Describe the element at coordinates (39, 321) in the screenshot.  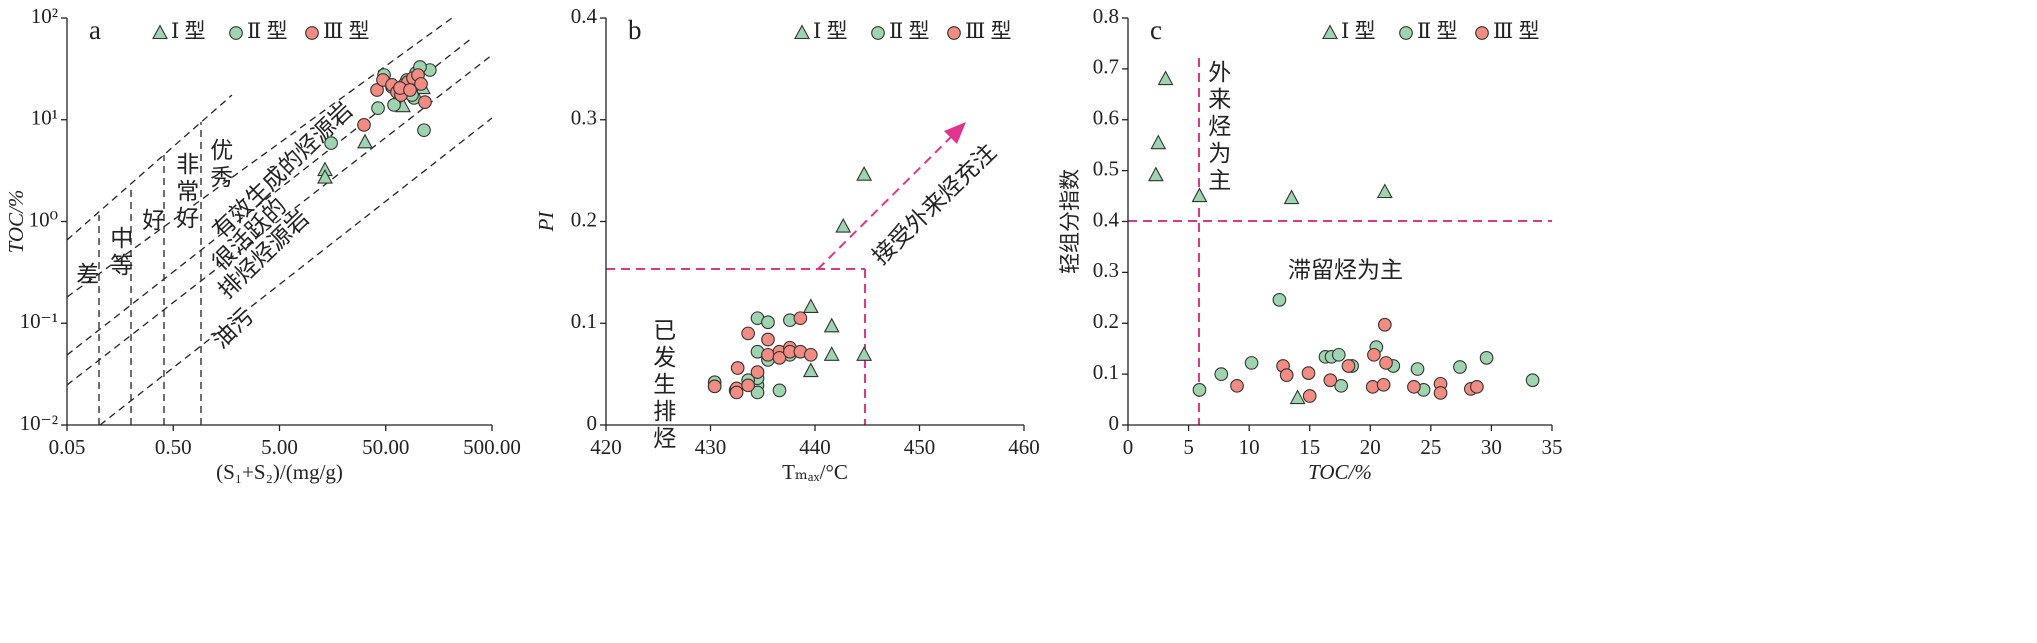
I see `y-tick-label: 10⁻¹` at that location.